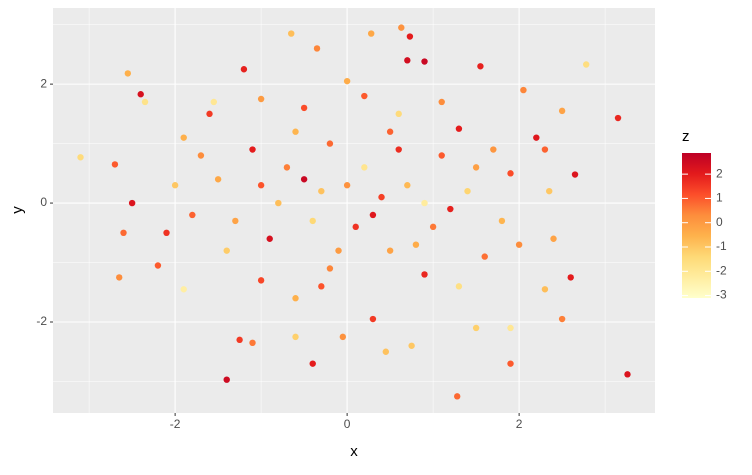  Describe the element at coordinates (354, 451) in the screenshot. I see `x-axis-title: x` at that location.